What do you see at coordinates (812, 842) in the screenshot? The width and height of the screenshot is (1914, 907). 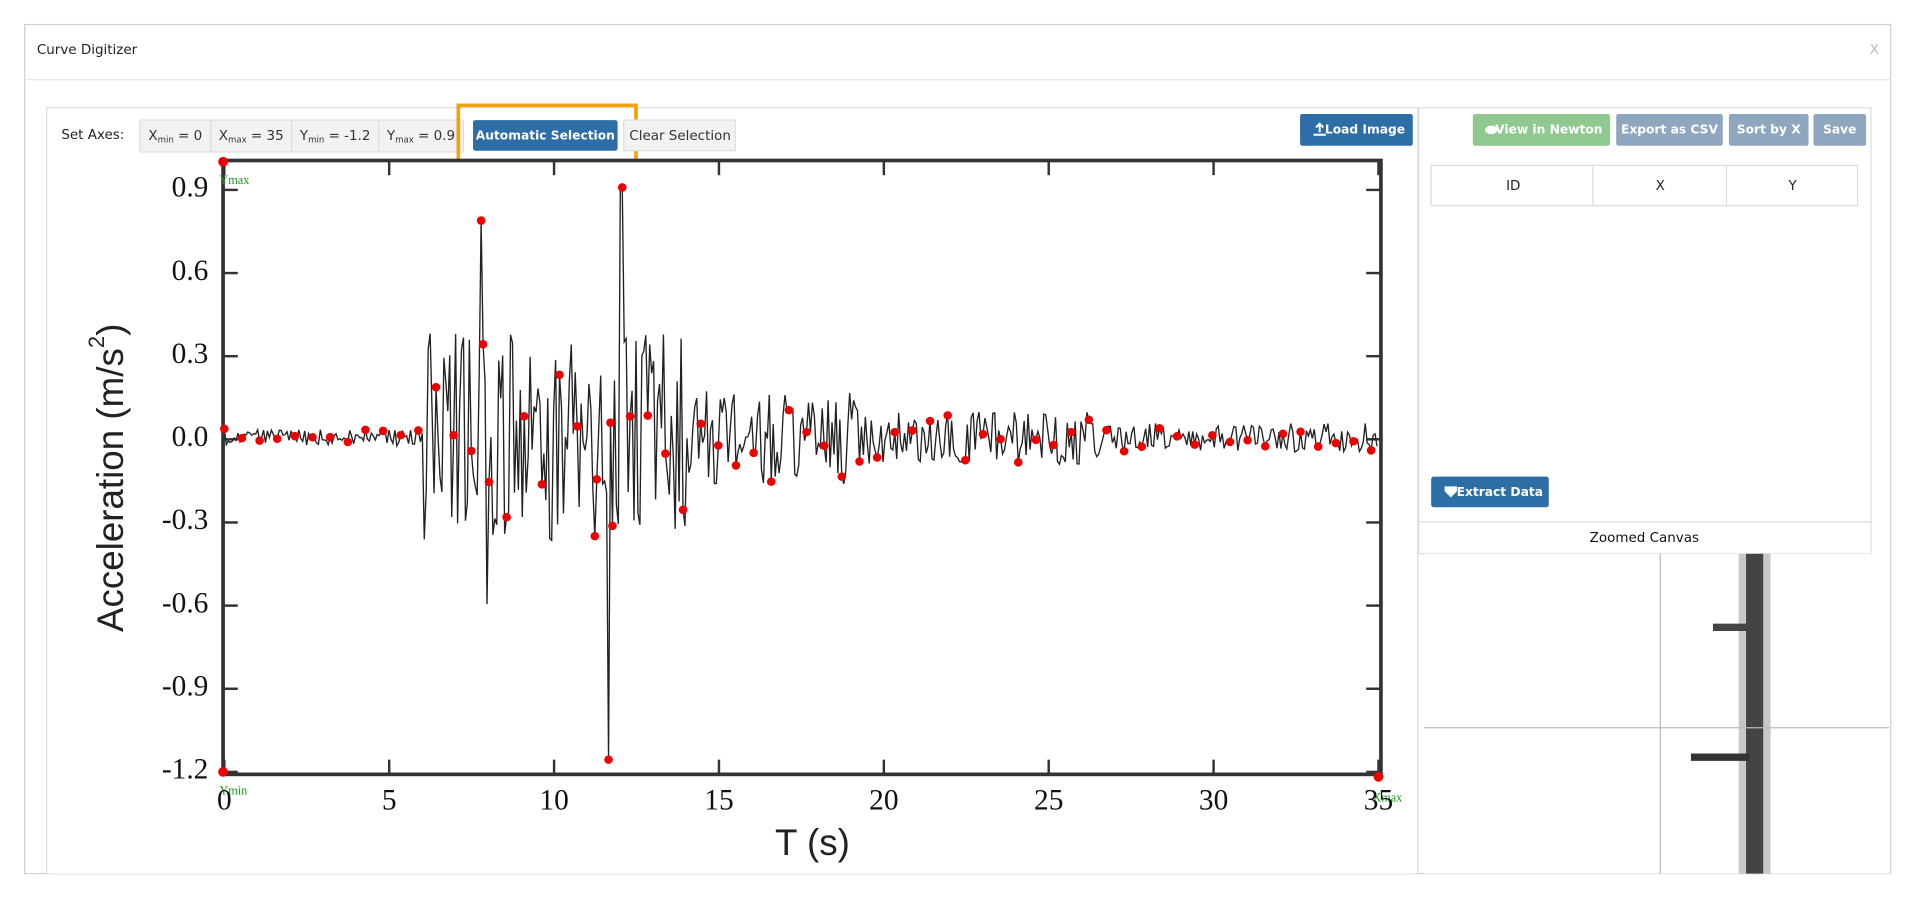 I see `x-axis-title: T (s)` at bounding box center [812, 842].